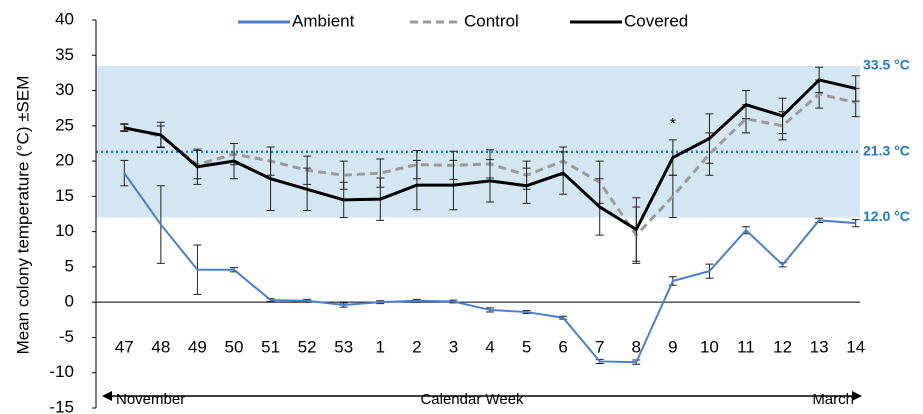 This screenshot has height=414, width=923. I want to click on y-tick-label: 40, so click(64, 18).